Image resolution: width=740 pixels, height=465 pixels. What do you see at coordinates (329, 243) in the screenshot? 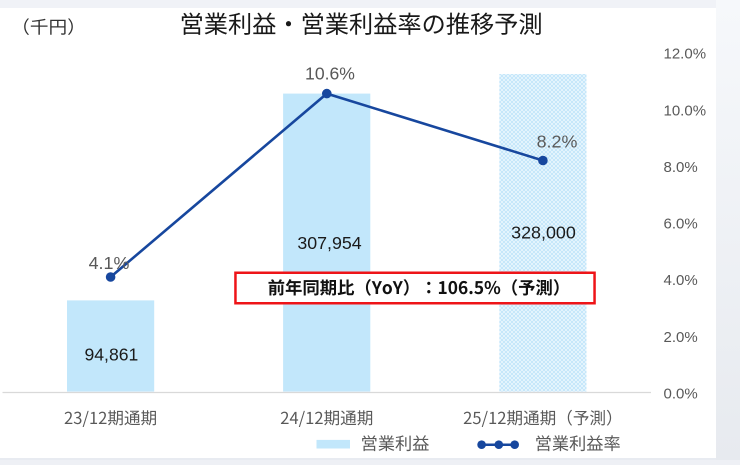
I see `svg-text: 307,954` at bounding box center [329, 243].